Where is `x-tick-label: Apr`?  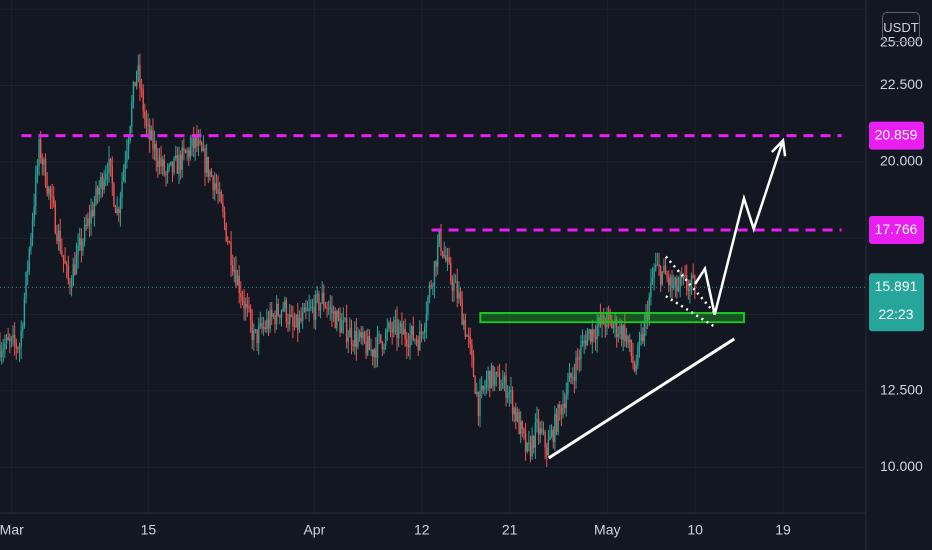 x-tick-label: Apr is located at coordinates (314, 530).